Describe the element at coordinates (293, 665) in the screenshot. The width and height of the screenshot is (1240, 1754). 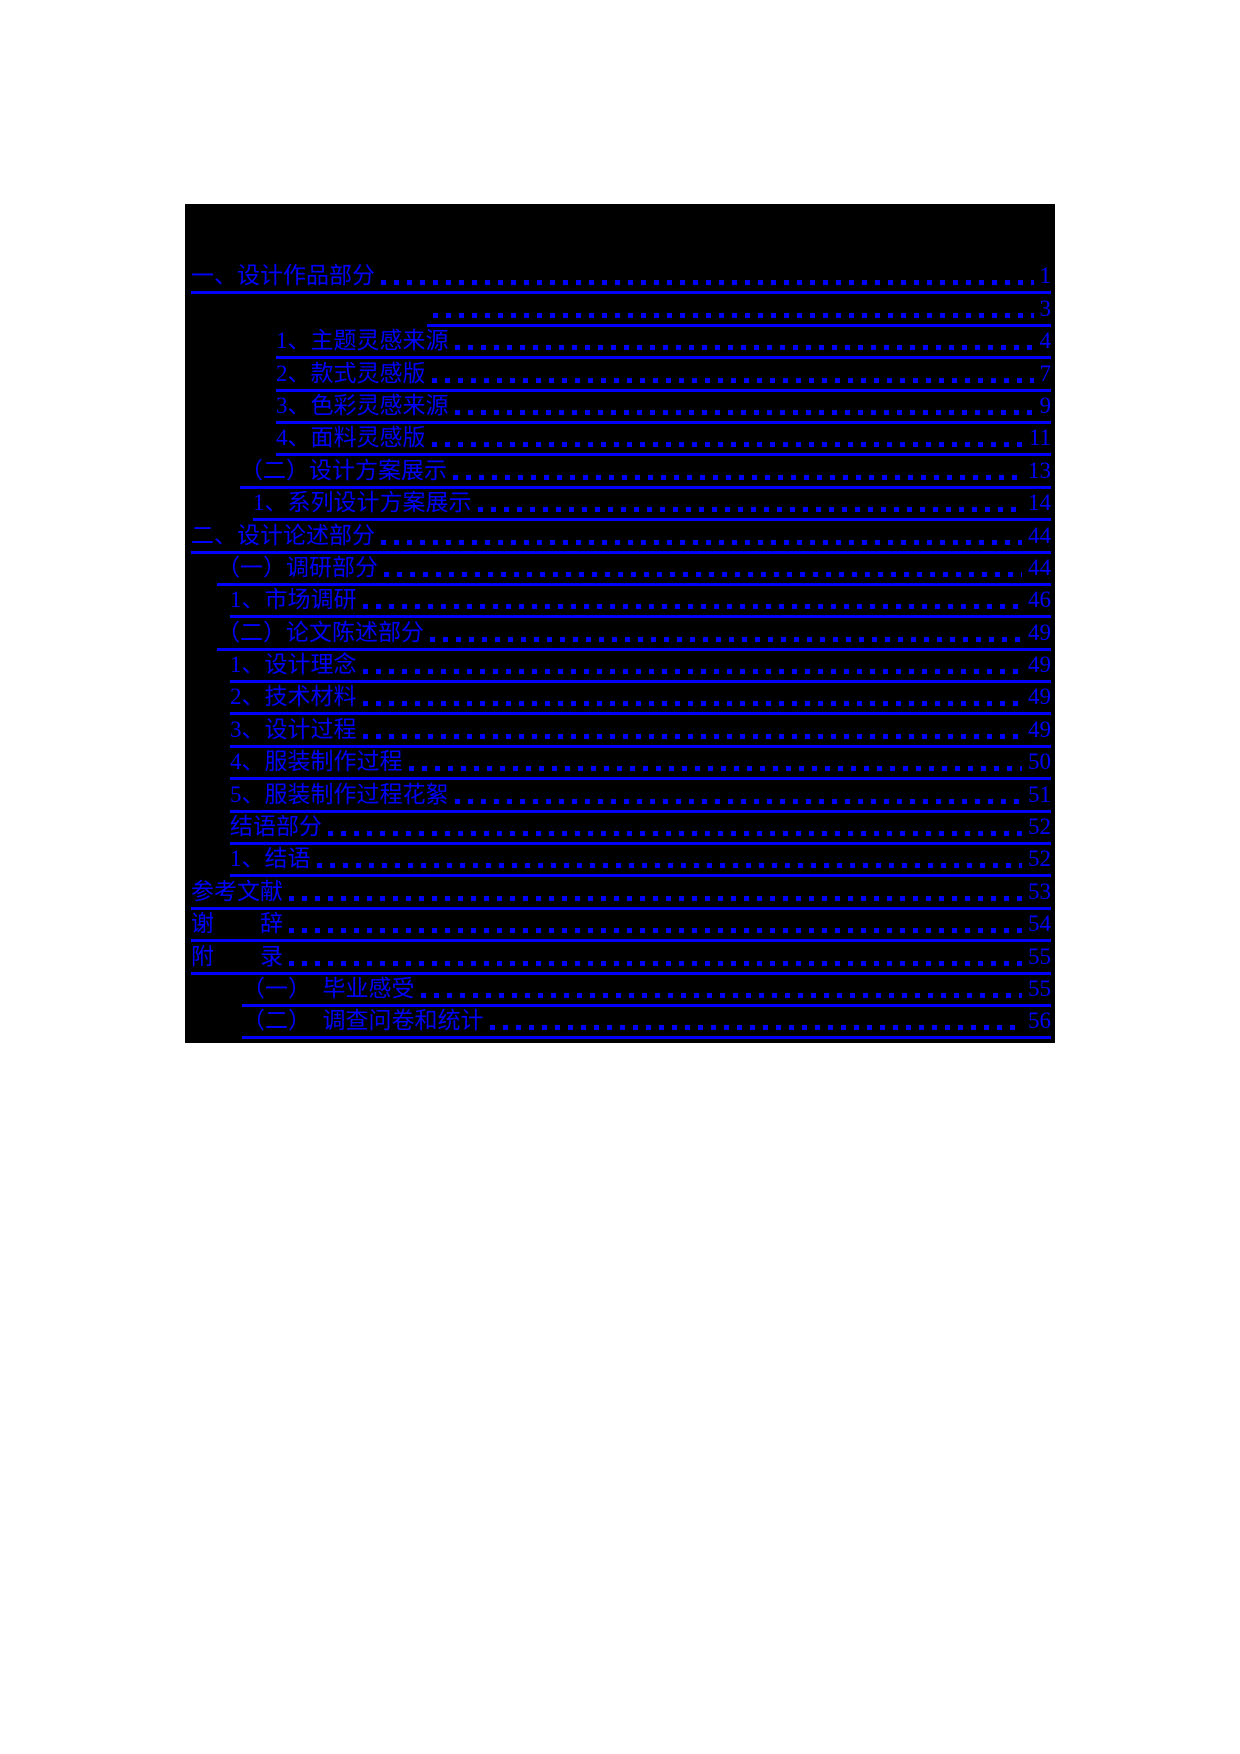
I see `toc-entry-label: 1、设计理念` at that location.